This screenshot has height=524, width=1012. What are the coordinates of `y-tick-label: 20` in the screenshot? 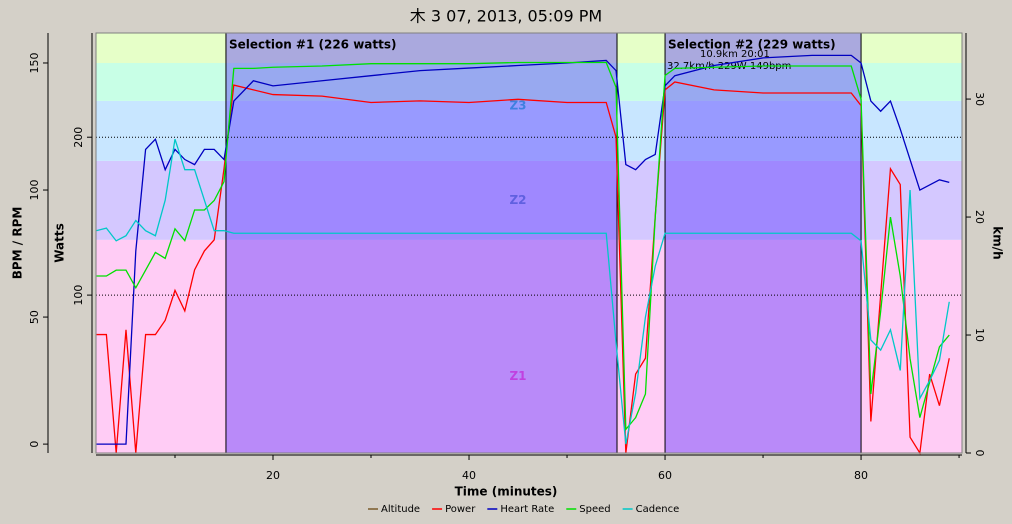 It's located at (979, 217).